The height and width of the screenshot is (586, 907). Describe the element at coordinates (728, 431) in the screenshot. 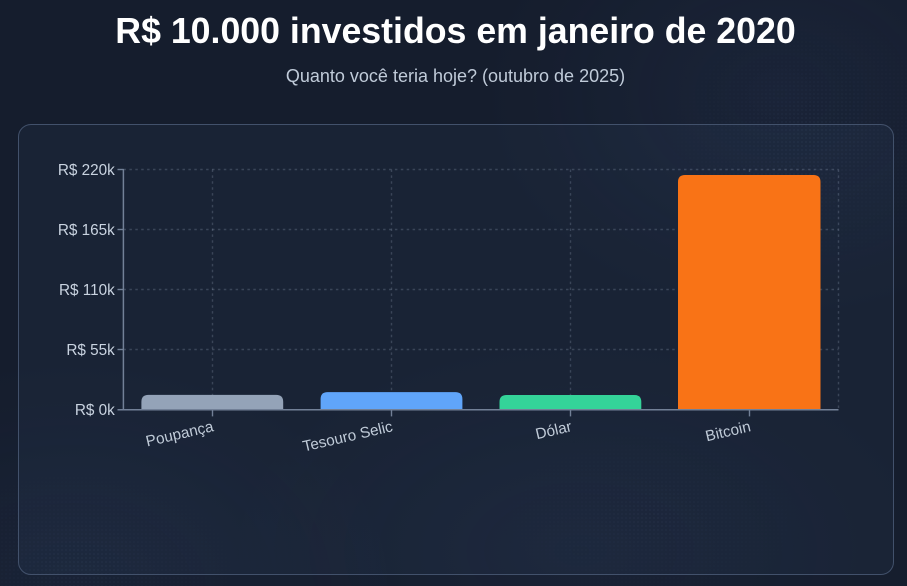

I see `svg-text: Bitcoin` at that location.